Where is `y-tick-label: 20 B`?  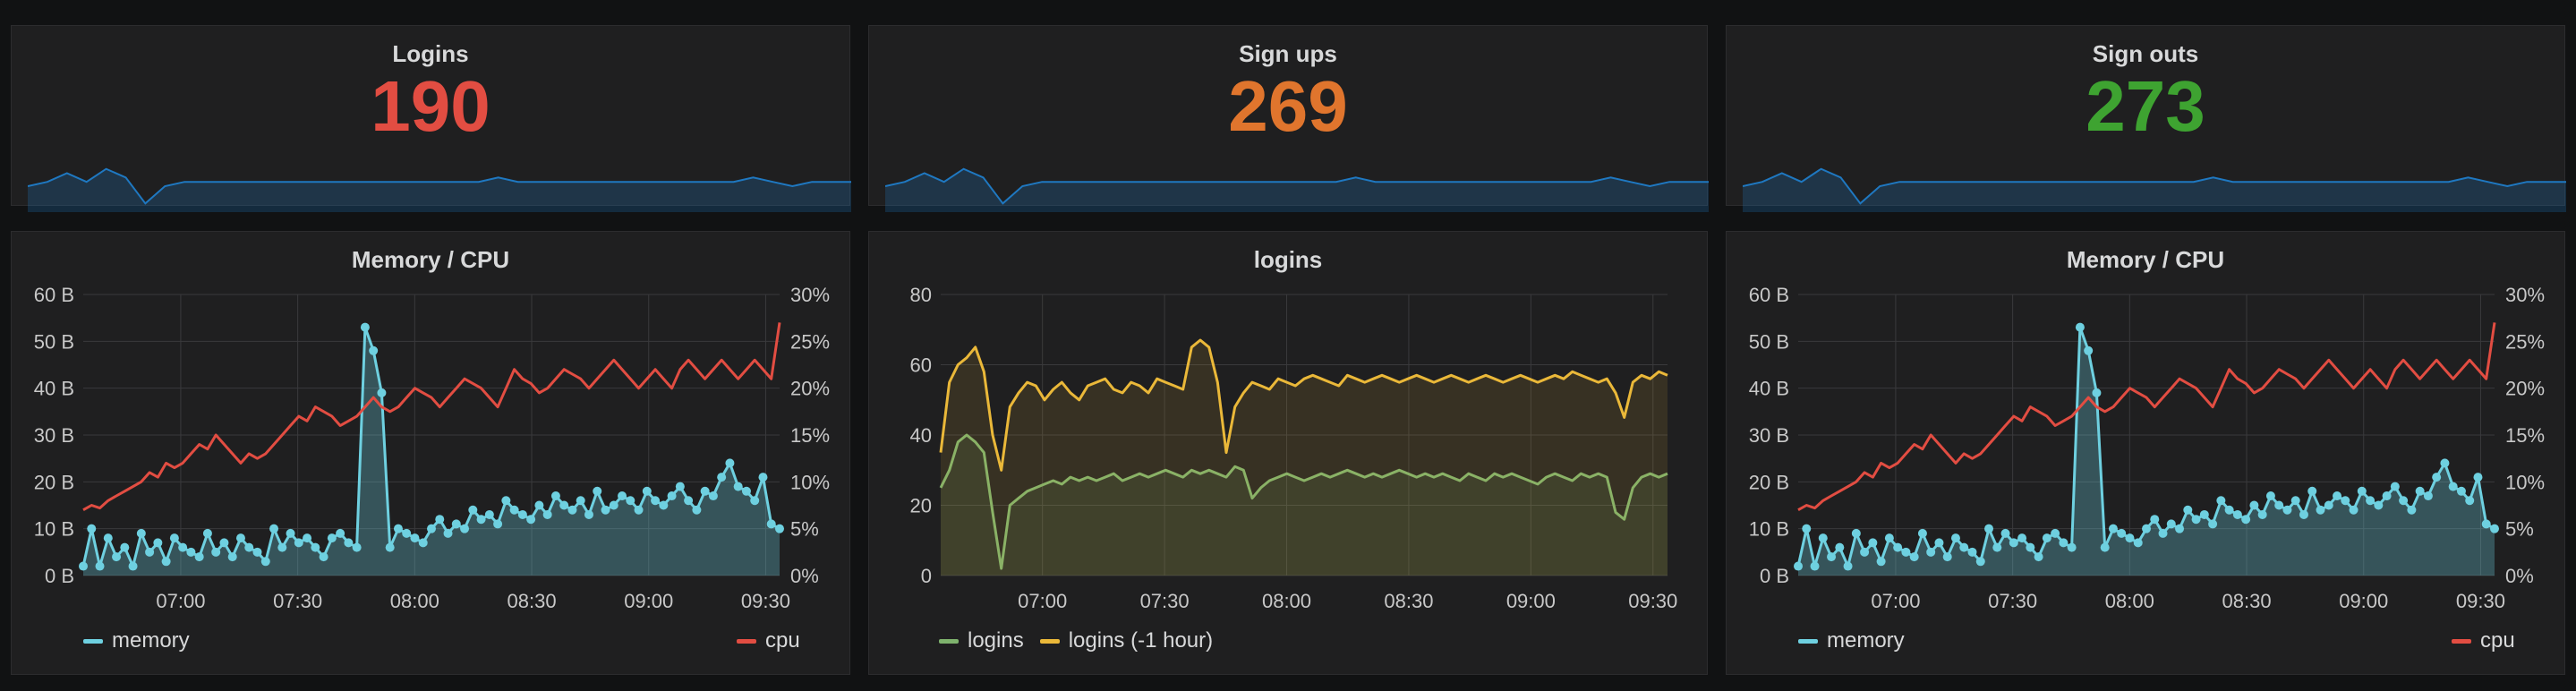
y-tick-label: 20 B is located at coordinates (1769, 482).